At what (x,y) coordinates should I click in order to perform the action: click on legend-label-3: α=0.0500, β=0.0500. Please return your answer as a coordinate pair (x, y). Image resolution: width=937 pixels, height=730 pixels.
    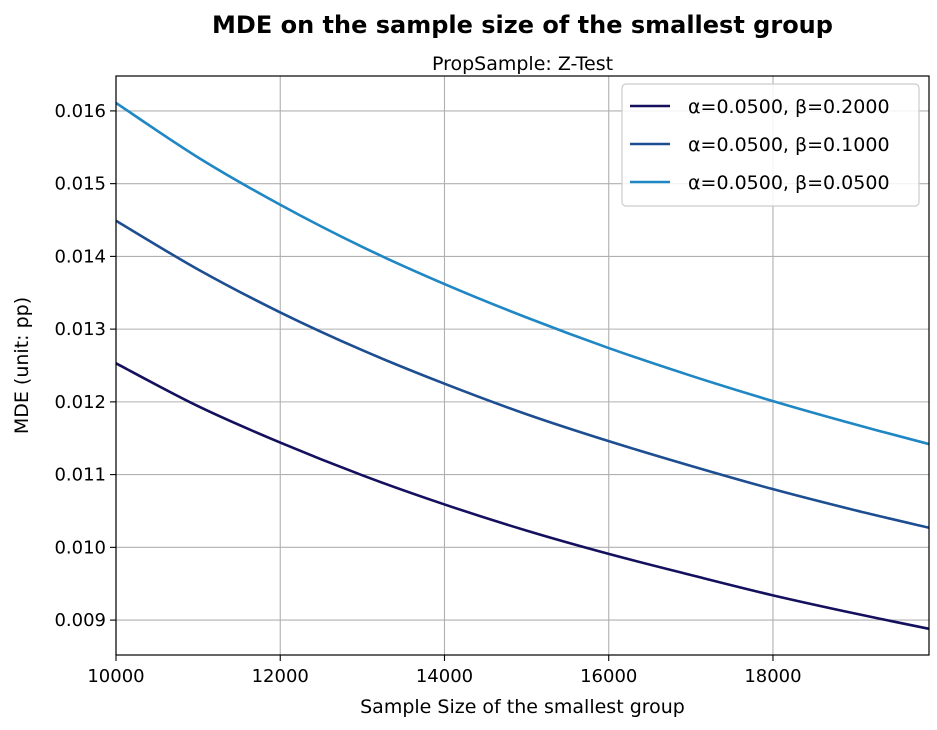
    Looking at the image, I should click on (789, 183).